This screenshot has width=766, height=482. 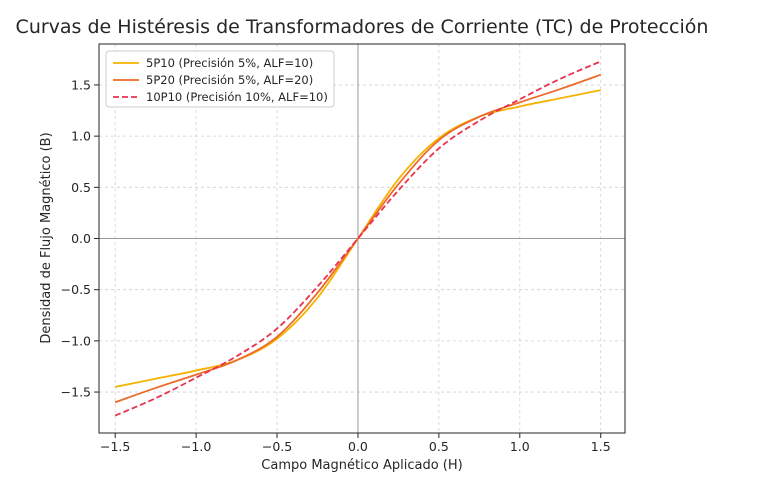 I want to click on legend-label-1: 5P10 (Precisión 5%, ALF=10), so click(x=229, y=63).